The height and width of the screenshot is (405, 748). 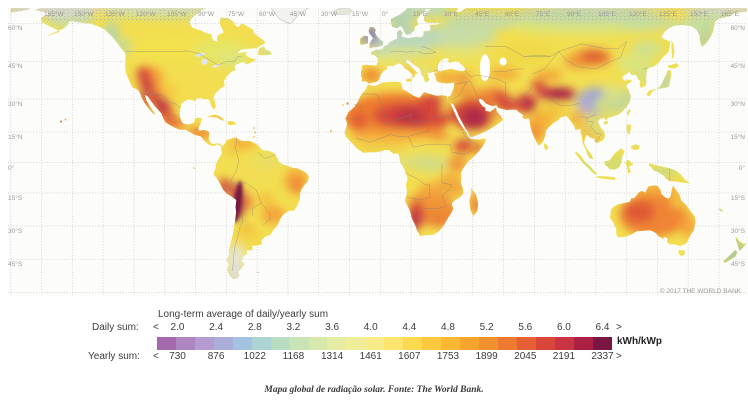 I want to click on svg-text: 165°E, so click(x=730, y=14).